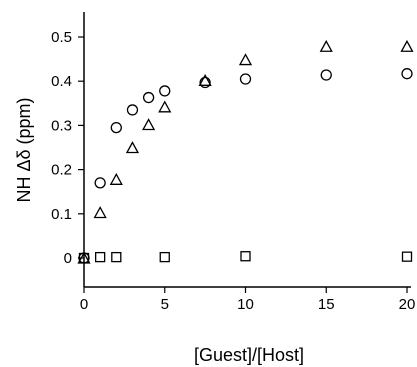 This screenshot has width=417, height=367. What do you see at coordinates (68, 258) in the screenshot?
I see `y-tick-label: 0` at bounding box center [68, 258].